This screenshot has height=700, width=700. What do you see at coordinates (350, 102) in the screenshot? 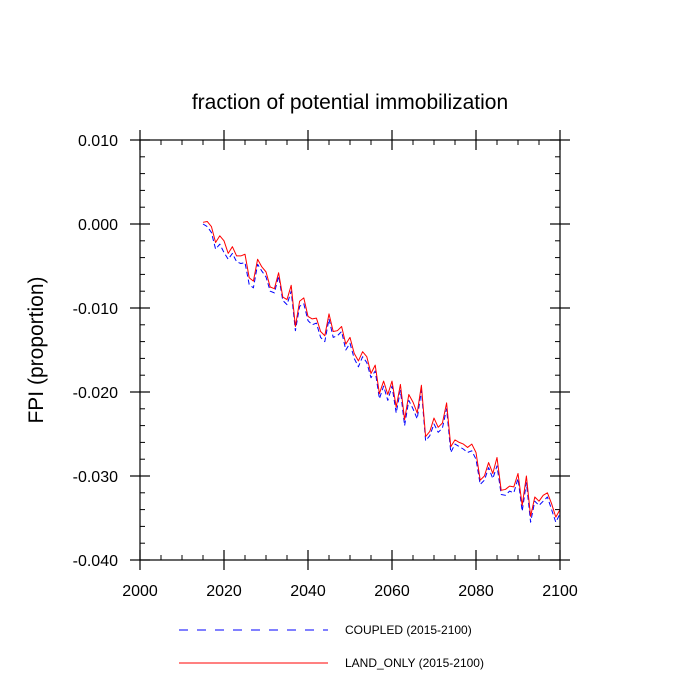
I see `chart-title: fraction of potential immobilization` at bounding box center [350, 102].